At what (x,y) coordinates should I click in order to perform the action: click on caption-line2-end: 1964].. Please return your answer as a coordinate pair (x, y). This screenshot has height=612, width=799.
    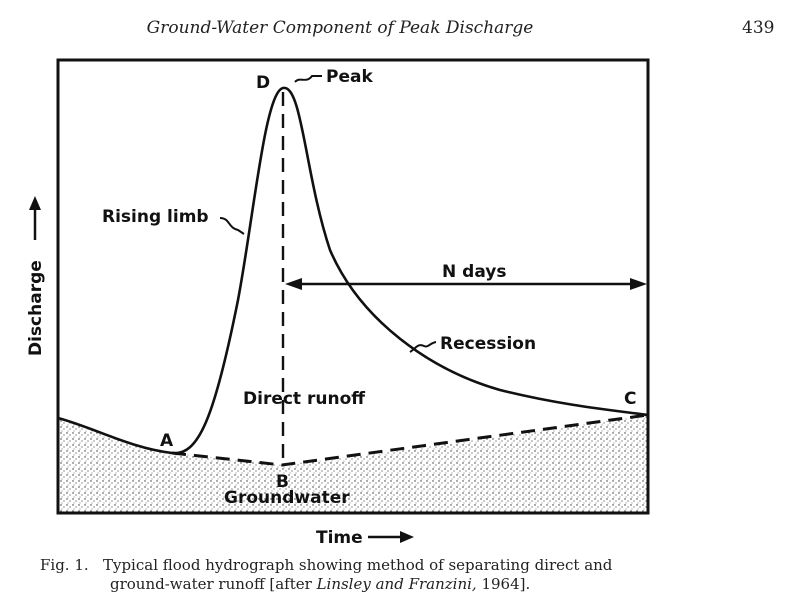
    Looking at the image, I should click on (503, 584).